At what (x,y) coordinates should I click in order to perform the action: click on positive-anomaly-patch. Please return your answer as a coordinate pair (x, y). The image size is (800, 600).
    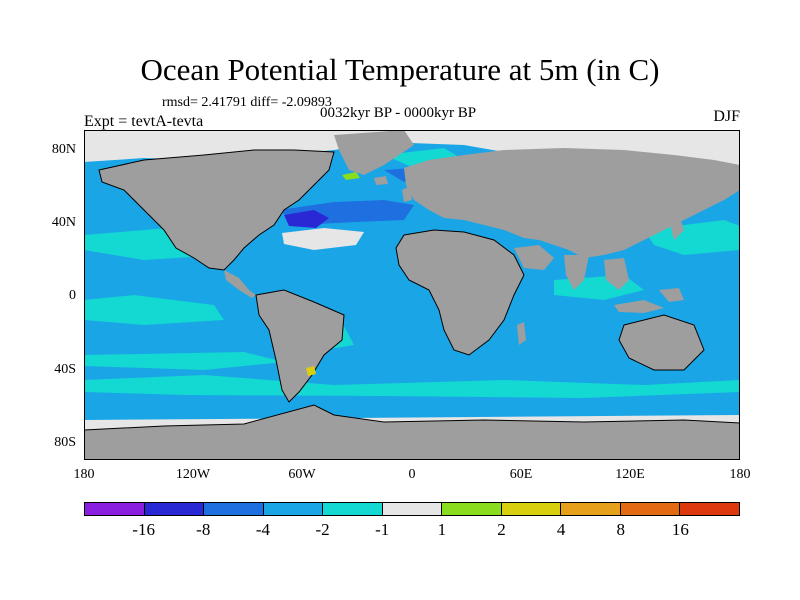
    Looking at the image, I should click on (351, 176).